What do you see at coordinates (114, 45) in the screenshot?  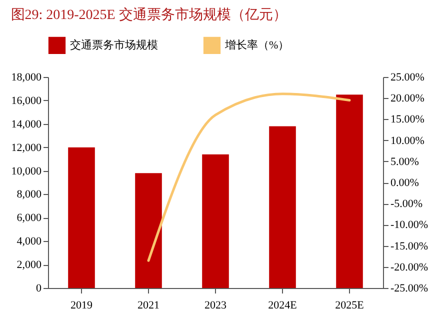 I see `legend-label: 交通票务市场规模` at bounding box center [114, 45].